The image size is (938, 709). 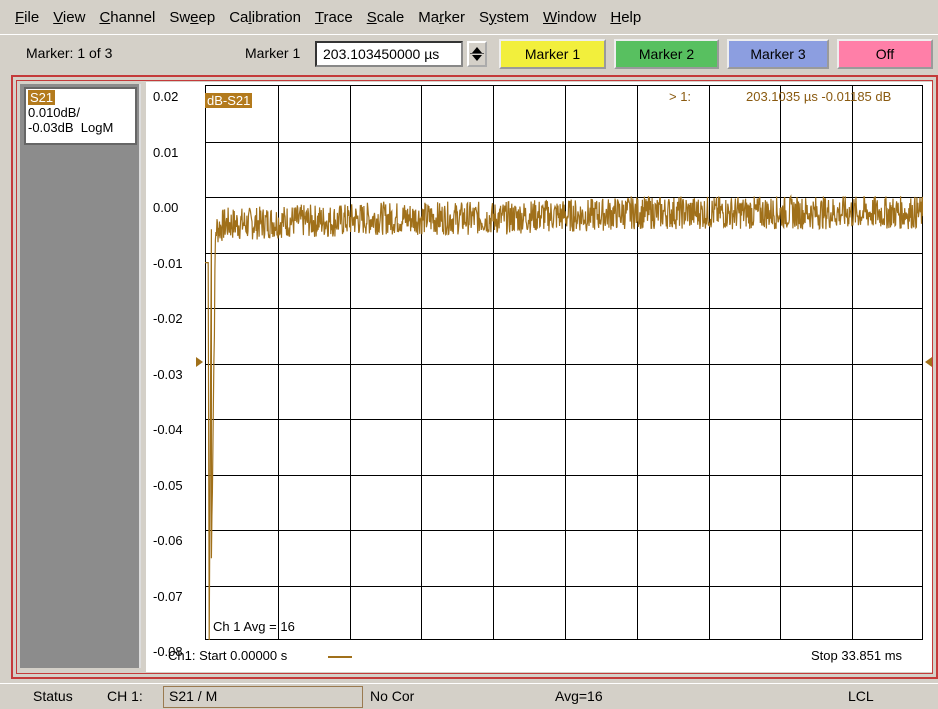 What do you see at coordinates (168, 429) in the screenshot?
I see `y-tick-label: -0.04` at bounding box center [168, 429].